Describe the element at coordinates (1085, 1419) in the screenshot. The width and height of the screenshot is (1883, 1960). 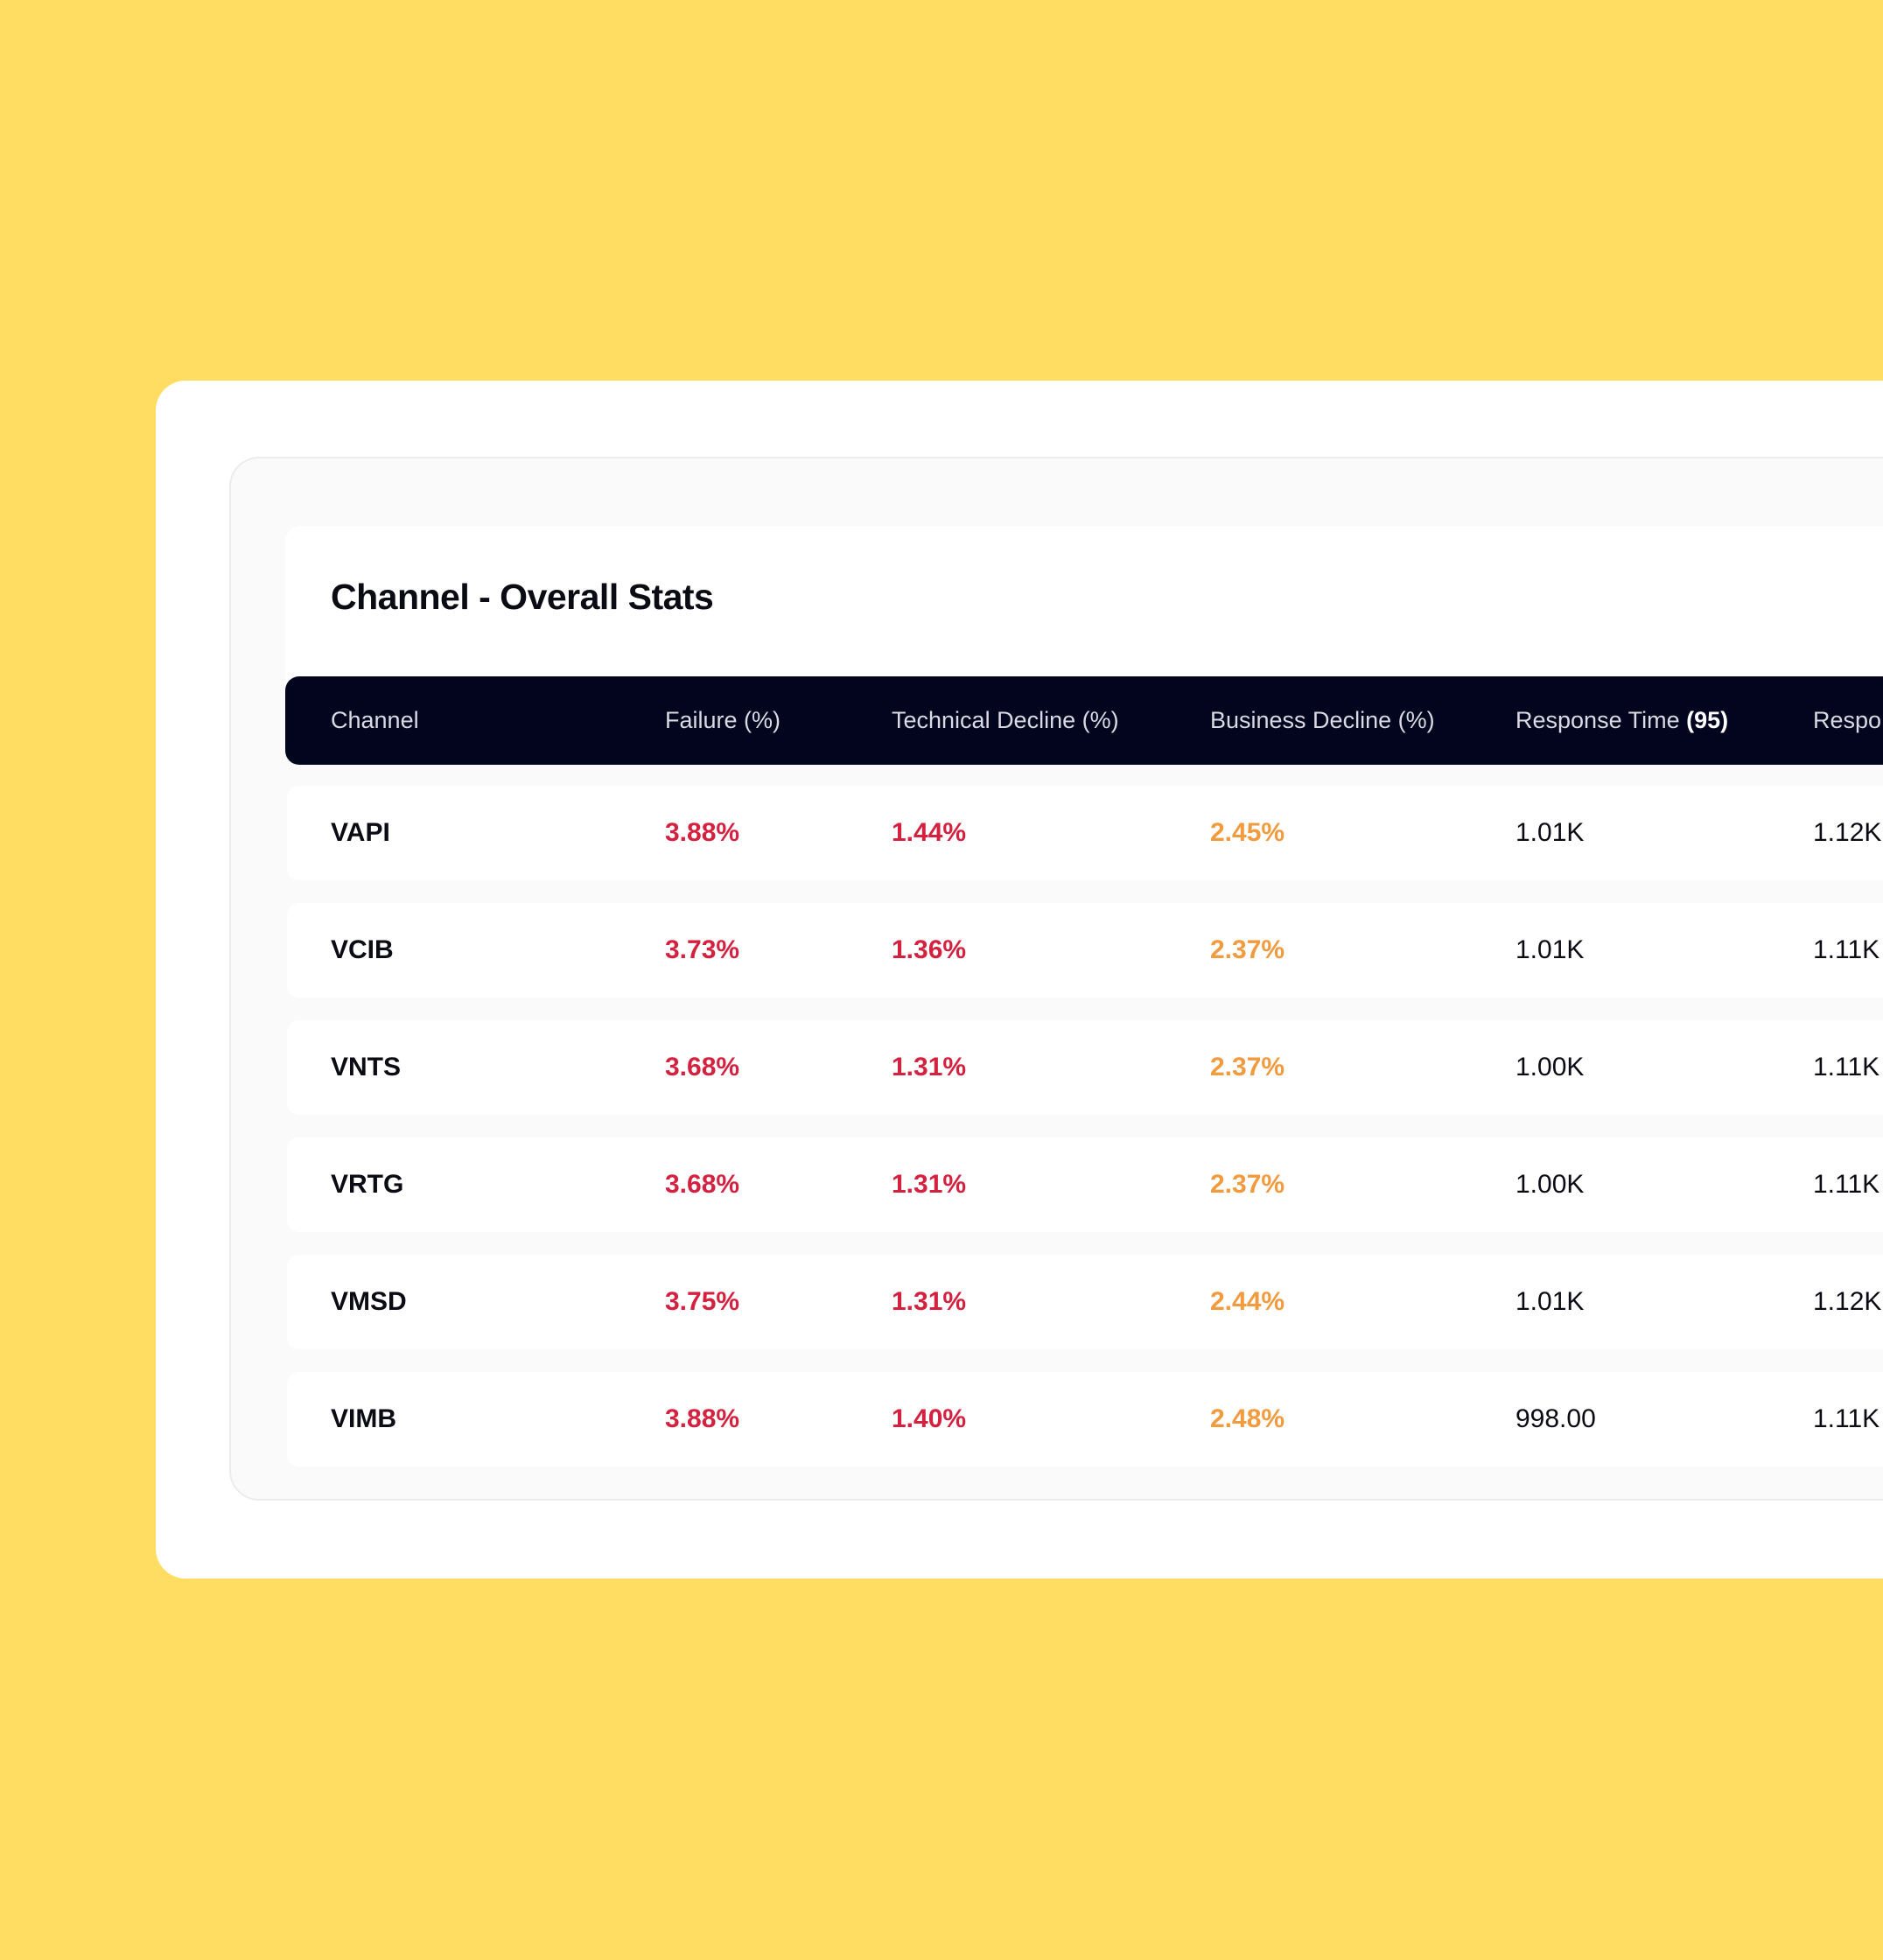
I see `table-row: VIMB 3.88% 1.40% 2.48% 998.00 1.11K` at that location.